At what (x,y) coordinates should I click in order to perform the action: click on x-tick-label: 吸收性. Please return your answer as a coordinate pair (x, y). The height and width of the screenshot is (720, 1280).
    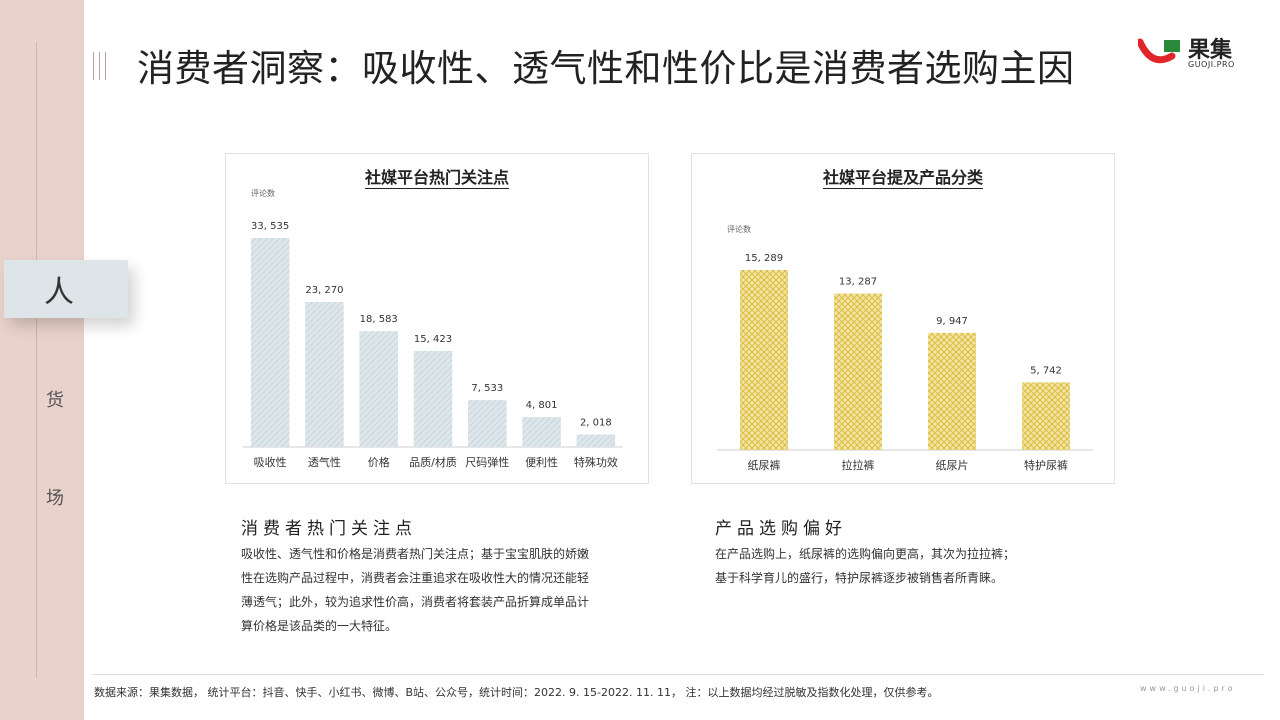
    Looking at the image, I should click on (270, 462).